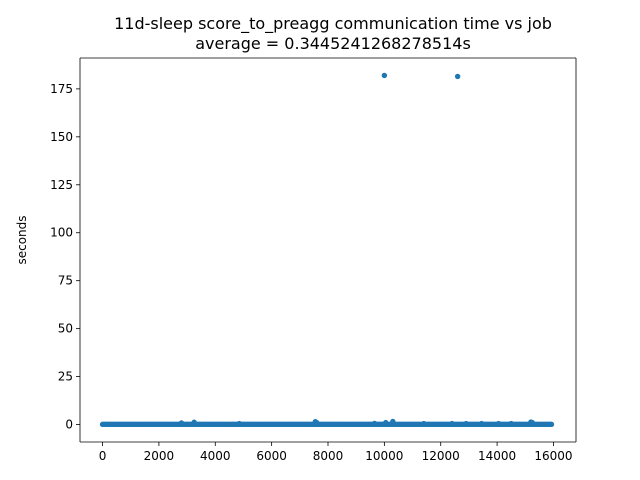 This screenshot has height=480, width=640. Describe the element at coordinates (61, 137) in the screenshot. I see `y-tick-label: 150` at that location.